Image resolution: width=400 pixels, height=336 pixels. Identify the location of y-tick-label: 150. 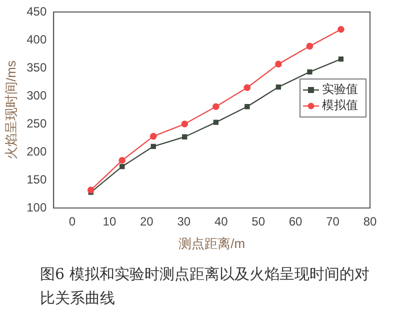
(36, 179).